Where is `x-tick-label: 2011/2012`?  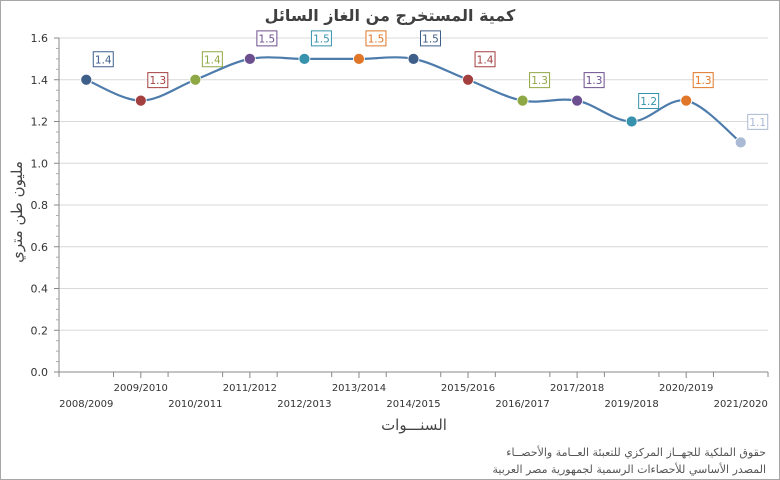 x-tick-label: 2011/2012 is located at coordinates (250, 388).